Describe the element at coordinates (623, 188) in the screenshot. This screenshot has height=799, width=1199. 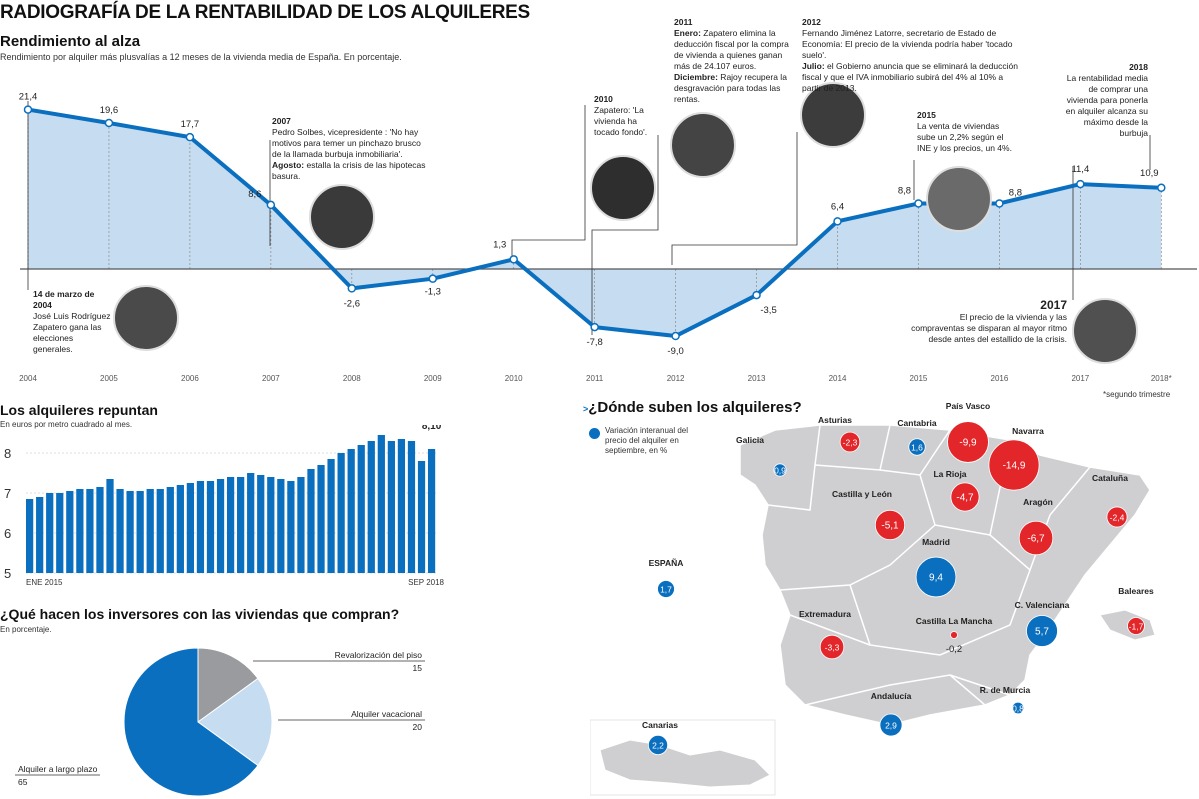
I see `portrait-zapatero-2010-image` at that location.